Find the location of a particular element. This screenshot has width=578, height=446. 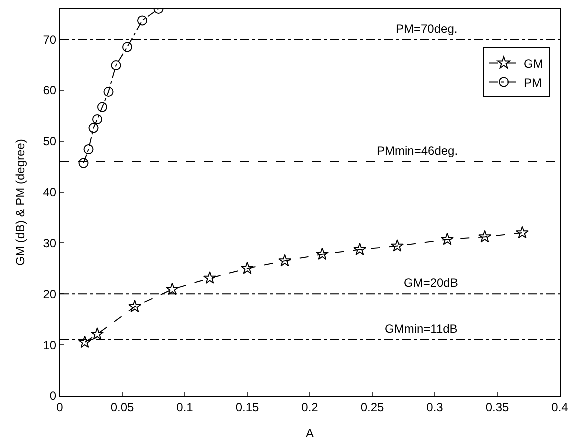

ref-line-label: GM=20dB is located at coordinates (431, 283).